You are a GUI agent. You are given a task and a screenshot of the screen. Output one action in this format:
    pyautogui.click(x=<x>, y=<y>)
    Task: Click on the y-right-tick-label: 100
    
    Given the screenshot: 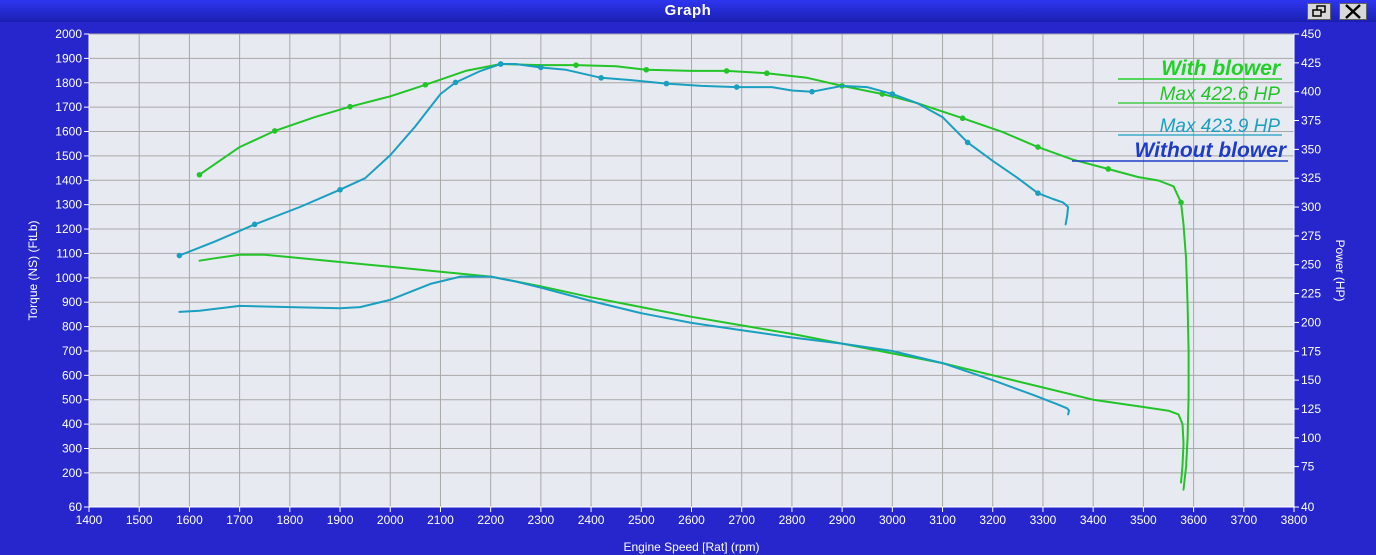 What is the action you would take?
    pyautogui.click(x=1311, y=438)
    